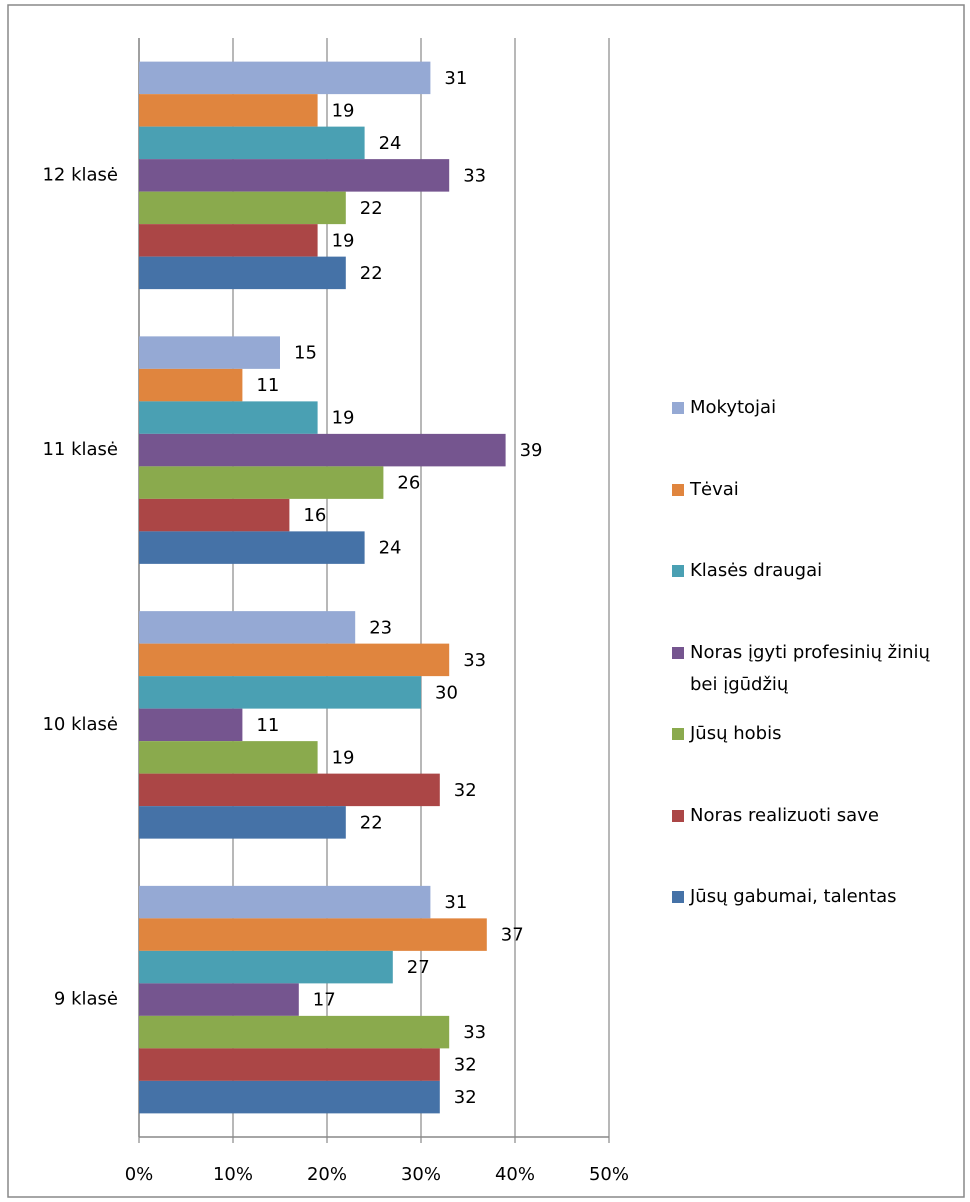 The width and height of the screenshot is (970, 1202). Describe the element at coordinates (817, 596) in the screenshot. I see `legend-item: Klasės draugai` at that location.